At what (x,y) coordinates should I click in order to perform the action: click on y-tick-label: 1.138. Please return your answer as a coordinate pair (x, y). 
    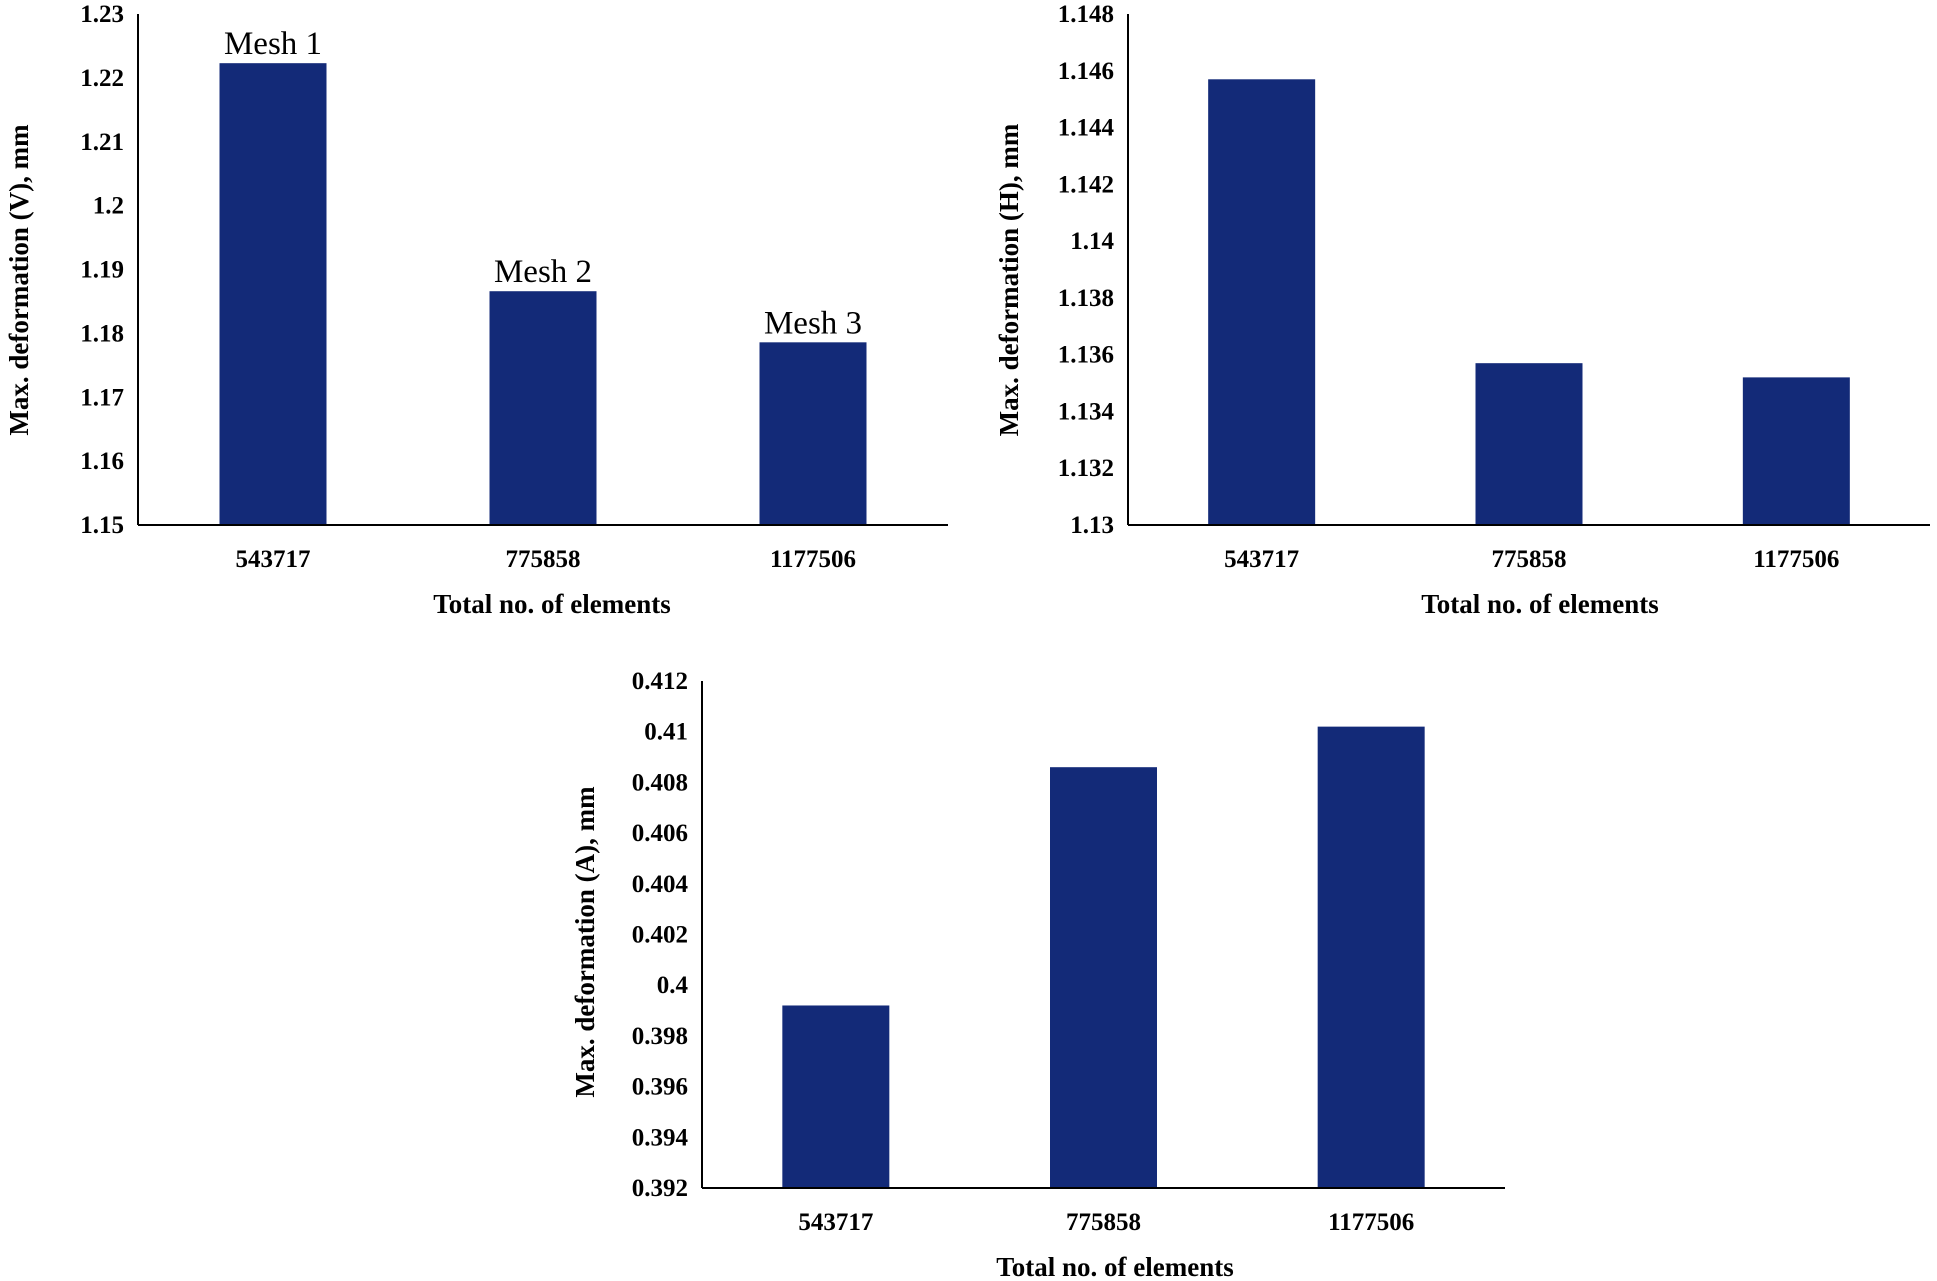
    Looking at the image, I should click on (1086, 298).